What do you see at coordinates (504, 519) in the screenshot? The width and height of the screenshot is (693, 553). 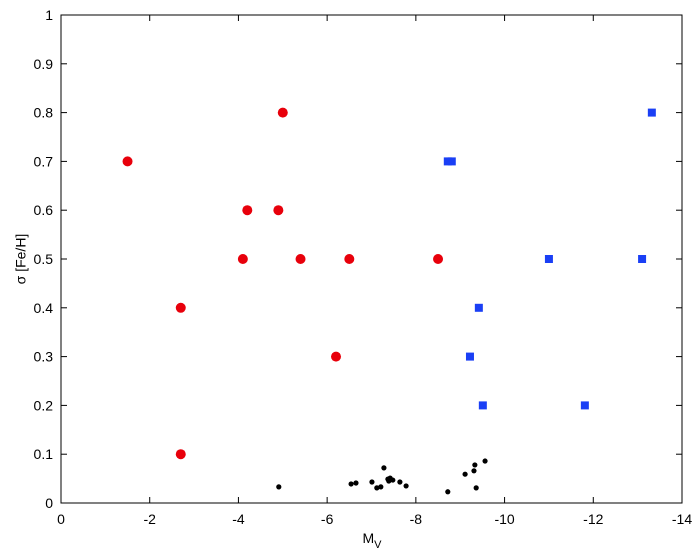 I see `x-tick-label: -10` at bounding box center [504, 519].